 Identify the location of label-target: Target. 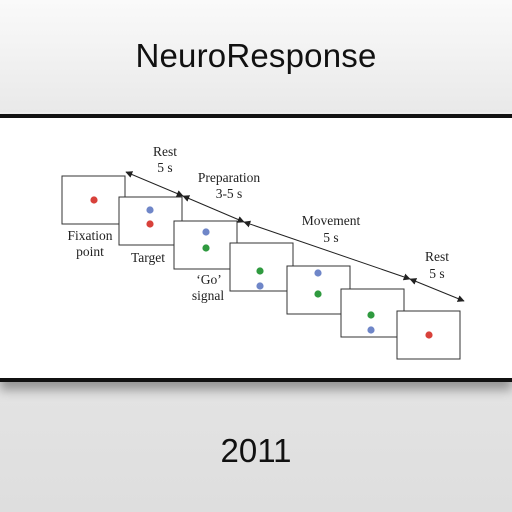
(148, 257).